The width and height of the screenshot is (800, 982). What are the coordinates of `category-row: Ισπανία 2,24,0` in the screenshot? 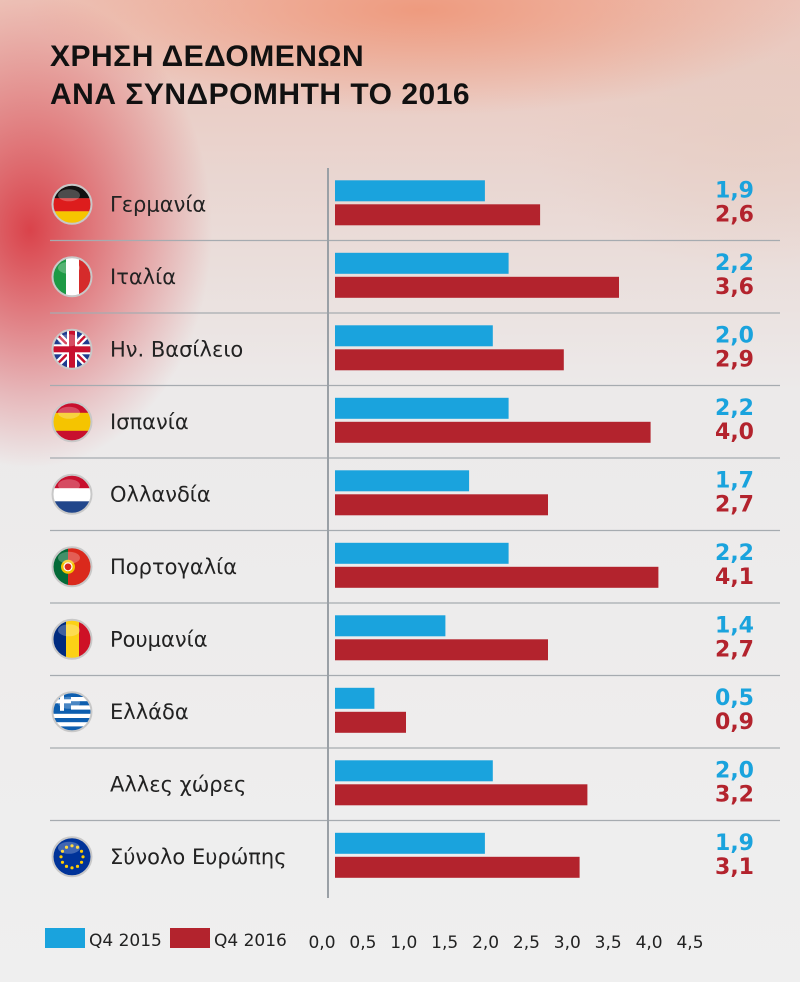 It's located at (415, 414).